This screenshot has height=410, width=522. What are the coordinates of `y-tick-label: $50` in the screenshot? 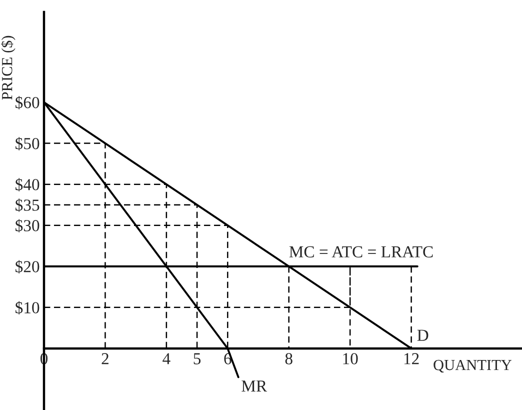 It's located at (28, 143).